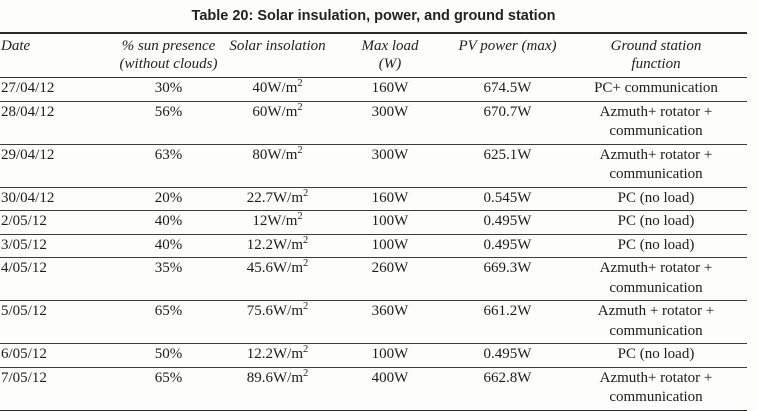  Describe the element at coordinates (656, 355) in the screenshot. I see `cell-ground-station: PC (no load)` at that location.